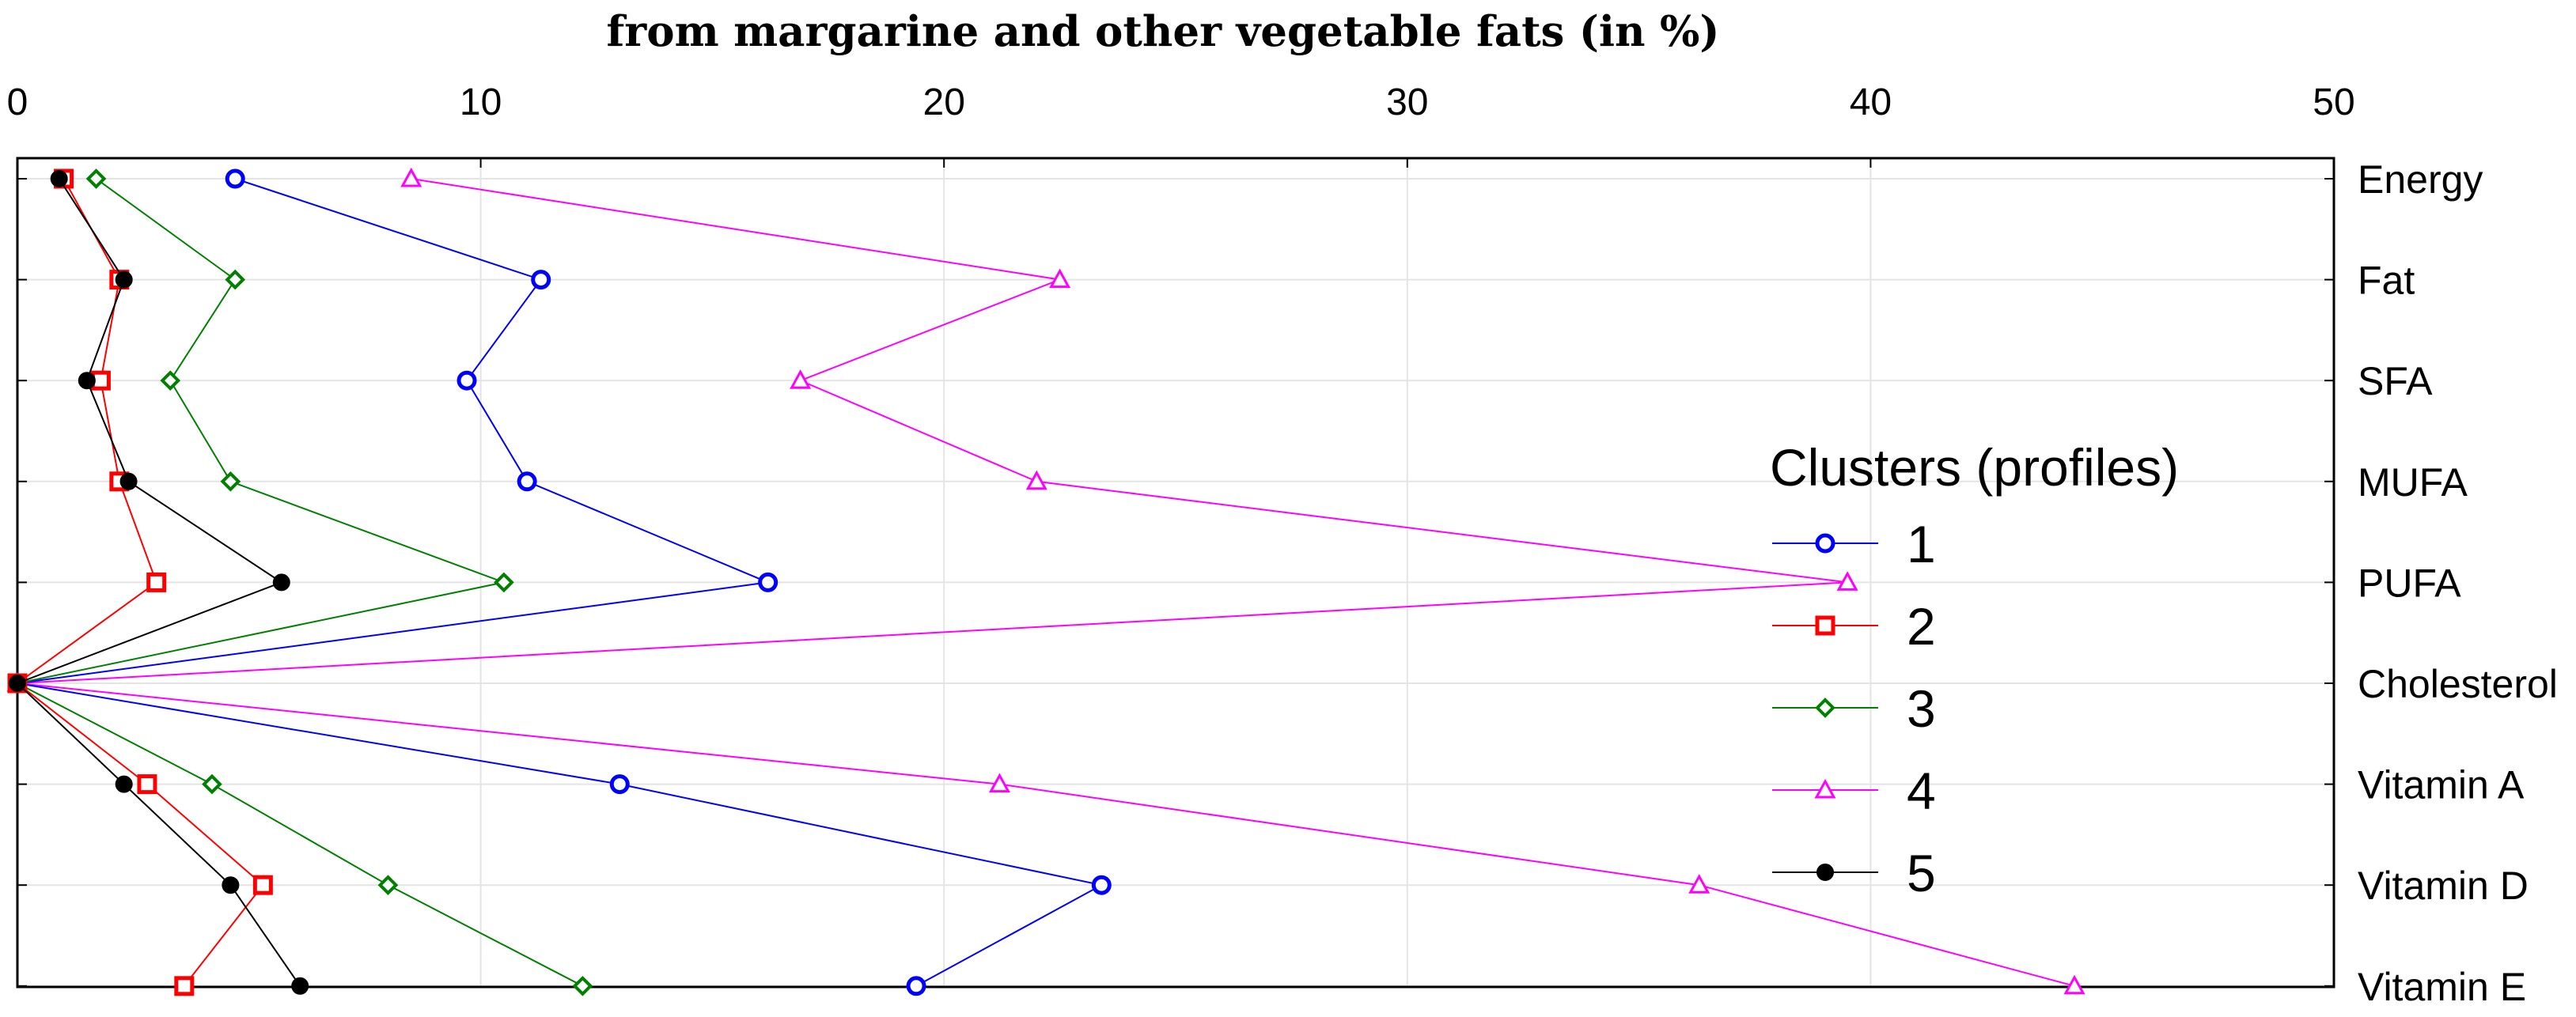  Describe the element at coordinates (1921, 873) in the screenshot. I see `legend-label-5: 5` at that location.